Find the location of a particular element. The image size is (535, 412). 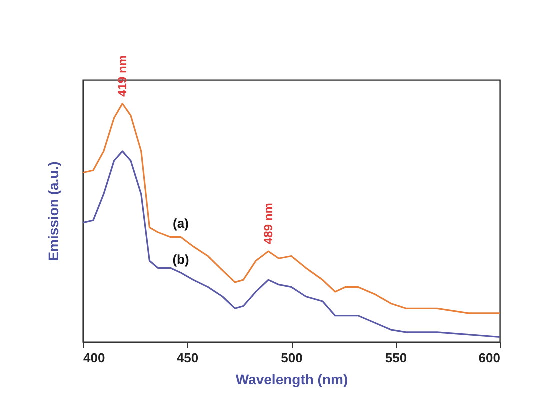

x-tick-label: 450 is located at coordinates (187, 358).